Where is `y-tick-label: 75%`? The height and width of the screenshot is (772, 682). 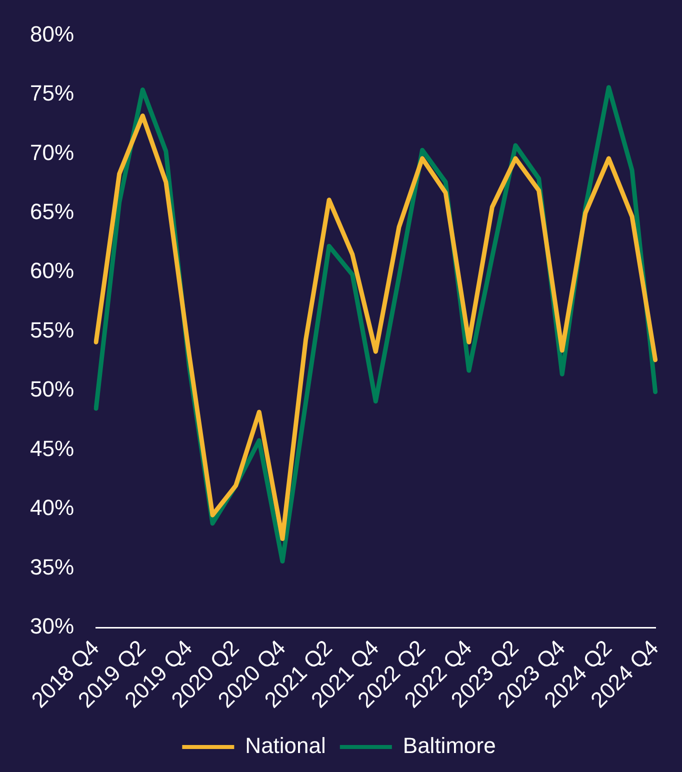 y-tick-label: 75% is located at coordinates (52, 93).